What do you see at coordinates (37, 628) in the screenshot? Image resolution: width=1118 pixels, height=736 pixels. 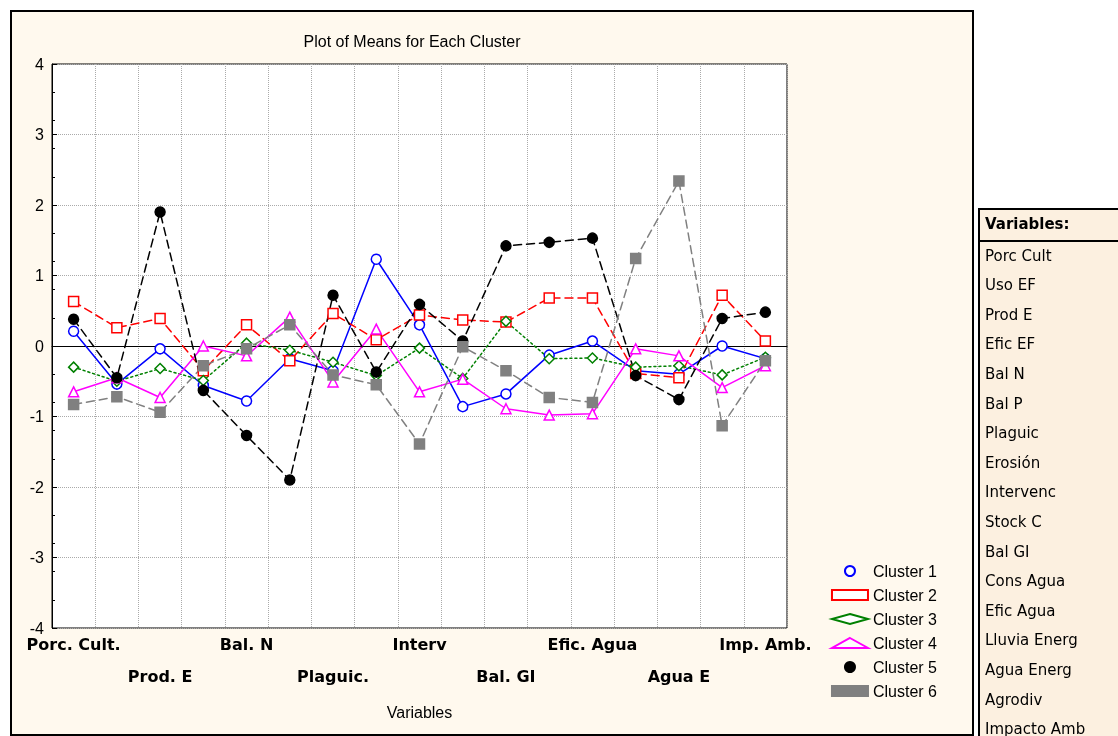 I see `y-tick-label: -4` at bounding box center [37, 628].